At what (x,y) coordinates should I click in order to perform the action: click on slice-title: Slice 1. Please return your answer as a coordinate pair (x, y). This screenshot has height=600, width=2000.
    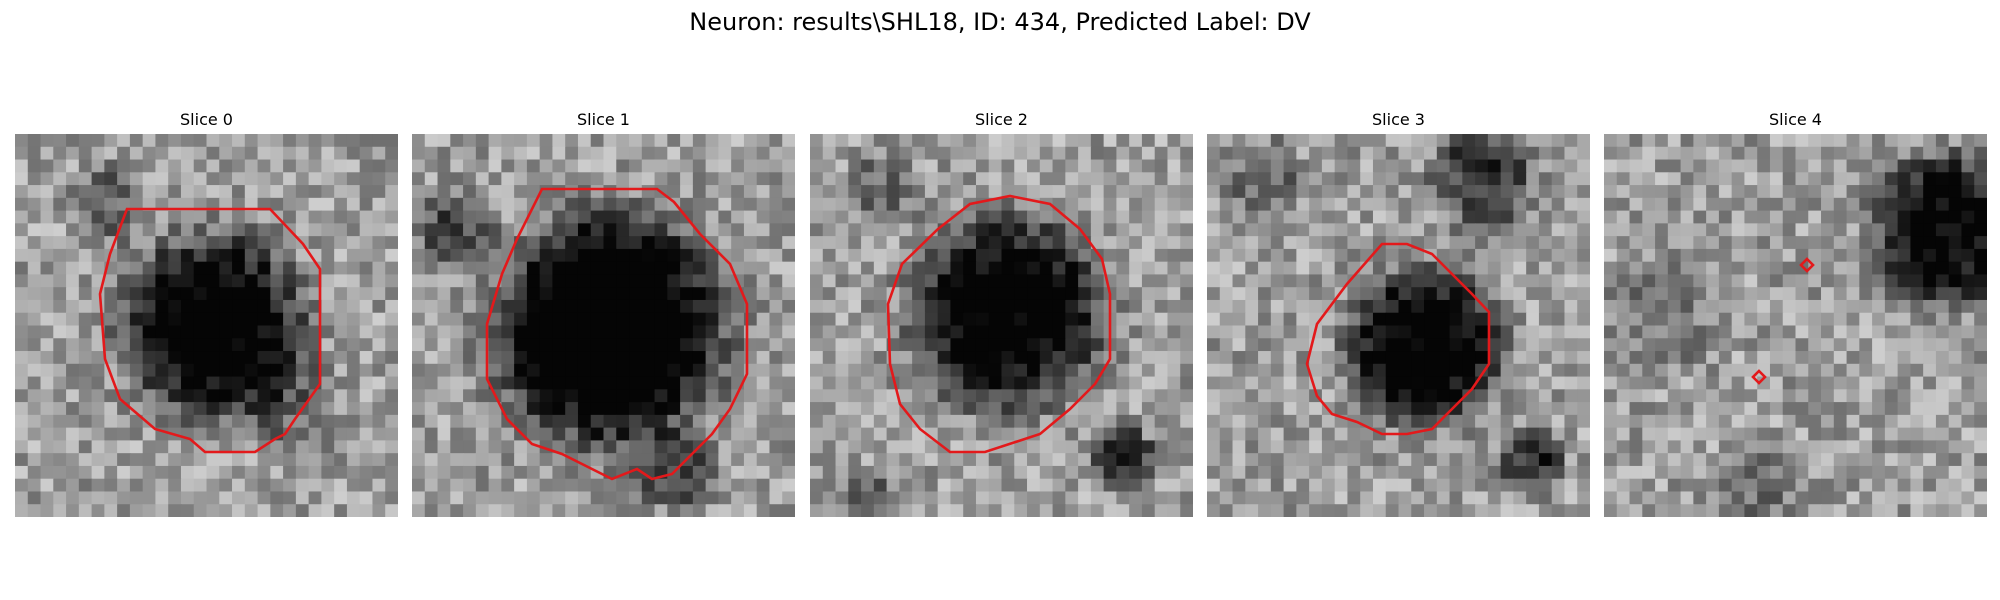
    Looking at the image, I should click on (603, 119).